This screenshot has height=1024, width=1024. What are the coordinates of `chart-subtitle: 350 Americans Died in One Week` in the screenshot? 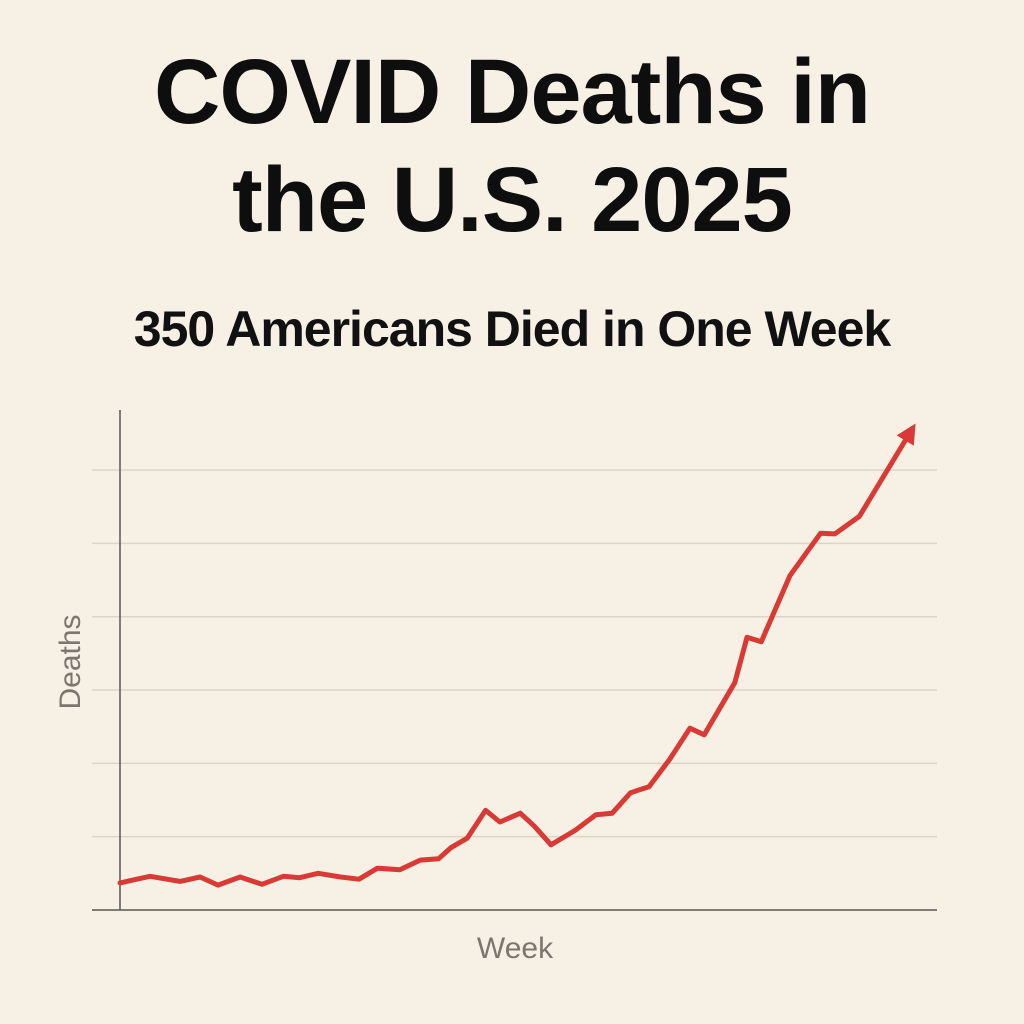 It's located at (512, 329).